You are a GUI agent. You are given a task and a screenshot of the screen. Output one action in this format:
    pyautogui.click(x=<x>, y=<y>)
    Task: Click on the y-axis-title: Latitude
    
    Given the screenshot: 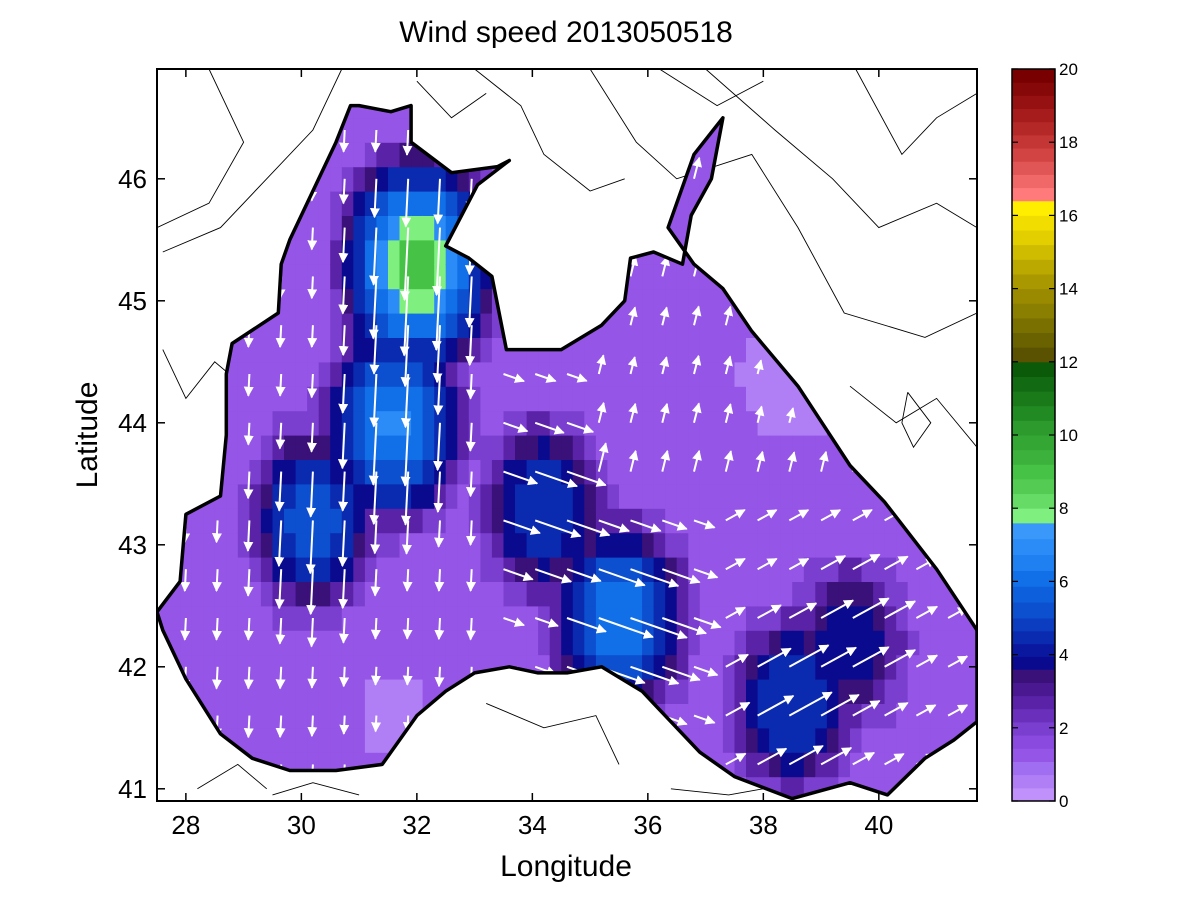 What is the action you would take?
    pyautogui.click(x=87, y=435)
    